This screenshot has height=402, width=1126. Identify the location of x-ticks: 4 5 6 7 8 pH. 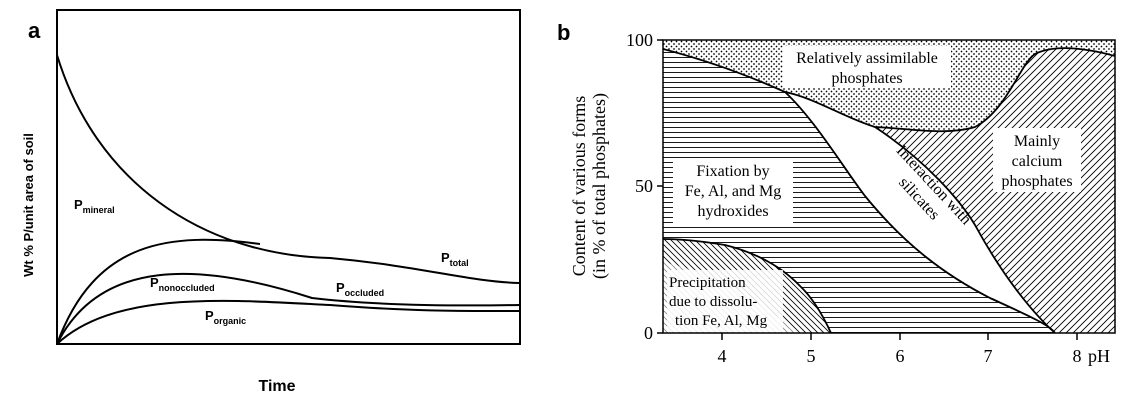
(914, 349).